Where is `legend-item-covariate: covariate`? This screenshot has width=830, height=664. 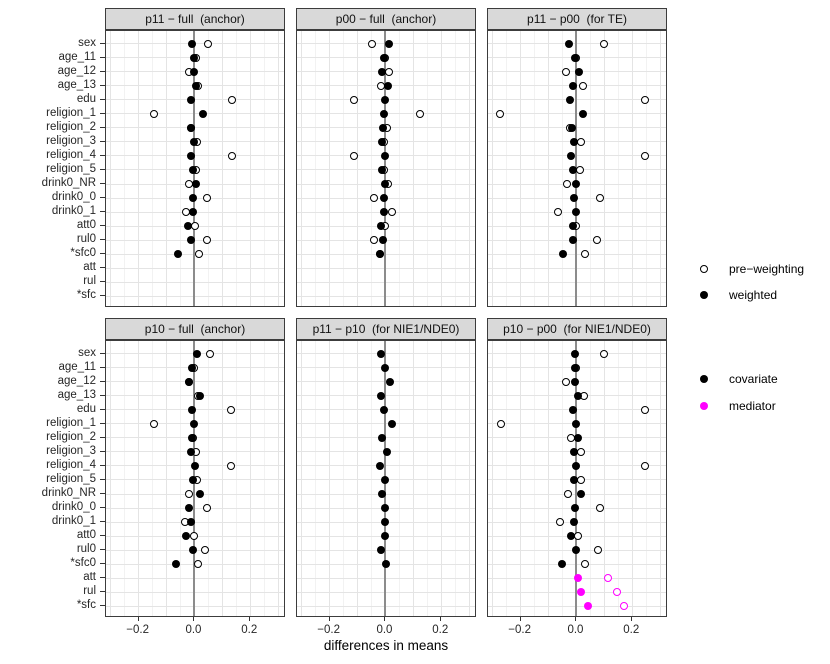
legend-item-covariate: covariate is located at coordinates (739, 379).